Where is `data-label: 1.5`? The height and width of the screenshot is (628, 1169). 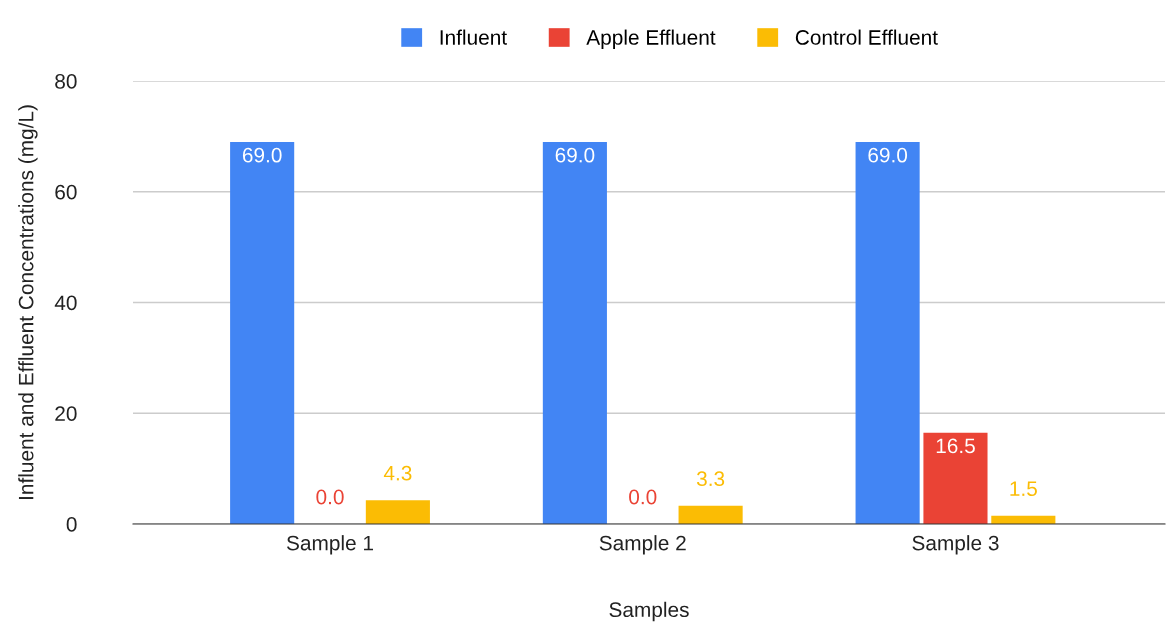 data-label: 1.5 is located at coordinates (1023, 489).